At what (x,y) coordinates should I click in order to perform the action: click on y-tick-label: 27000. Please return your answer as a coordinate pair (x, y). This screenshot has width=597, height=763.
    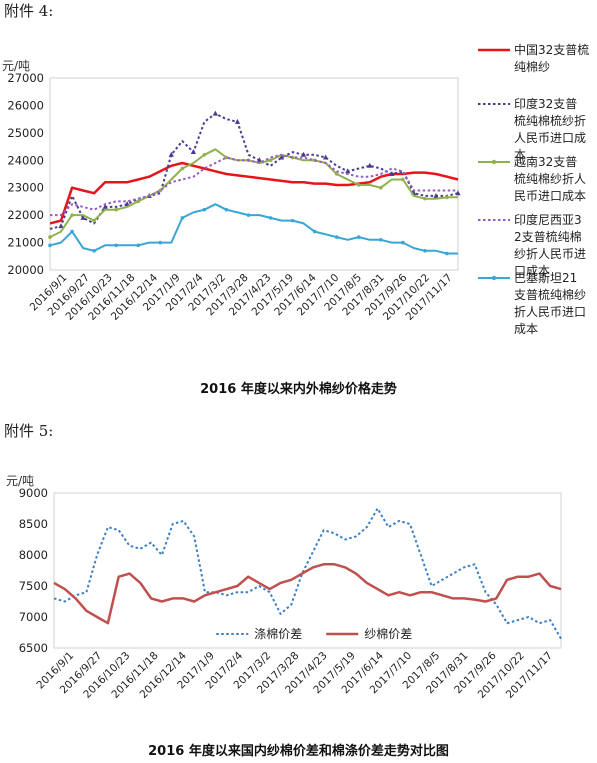
    Looking at the image, I should click on (25, 78).